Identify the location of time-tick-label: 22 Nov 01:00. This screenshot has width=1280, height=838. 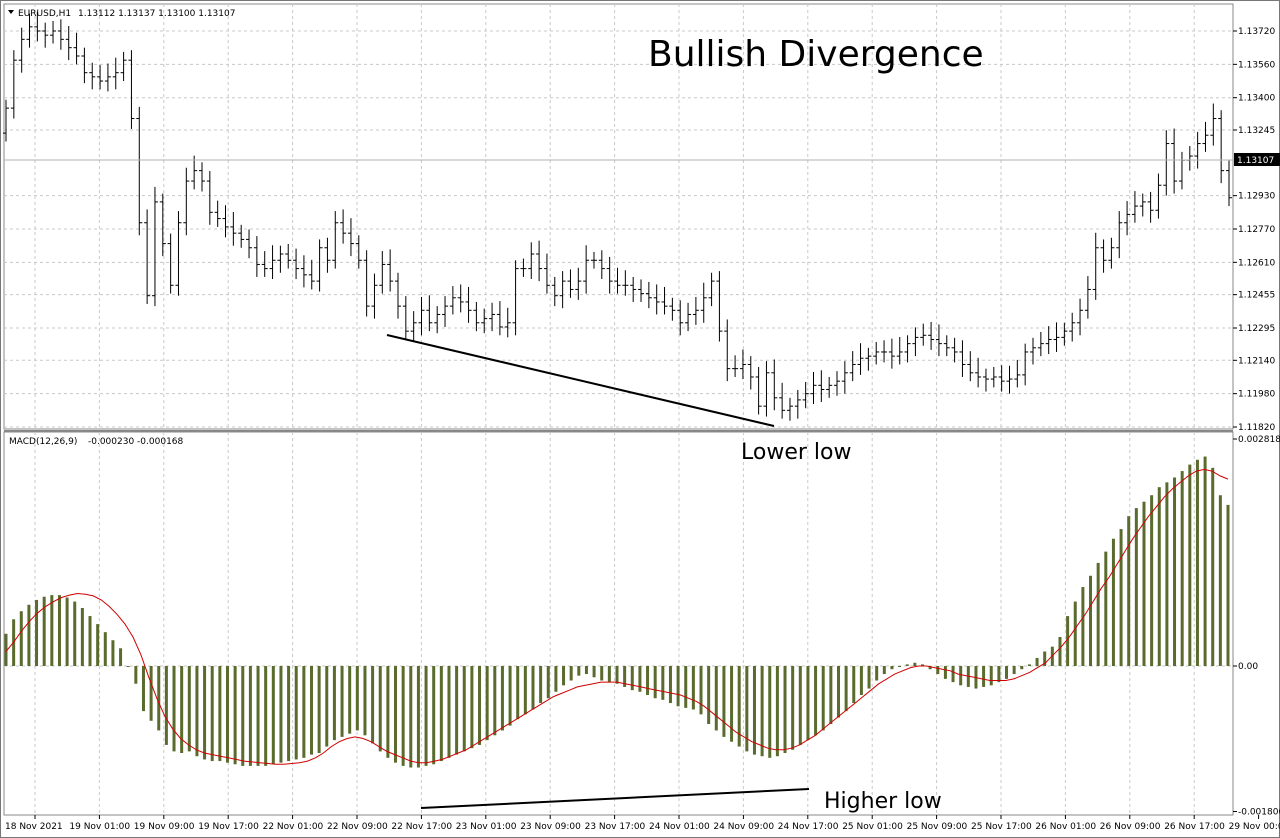
(293, 827).